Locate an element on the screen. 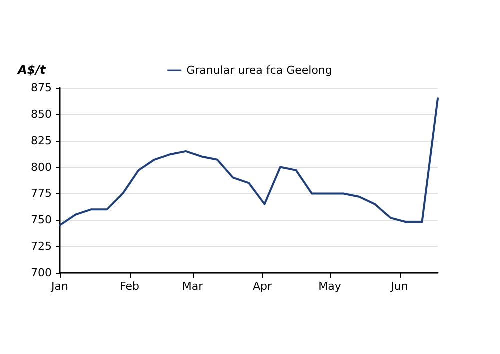 This screenshot has width=500, height=354. x-tick-label: May is located at coordinates (330, 286).